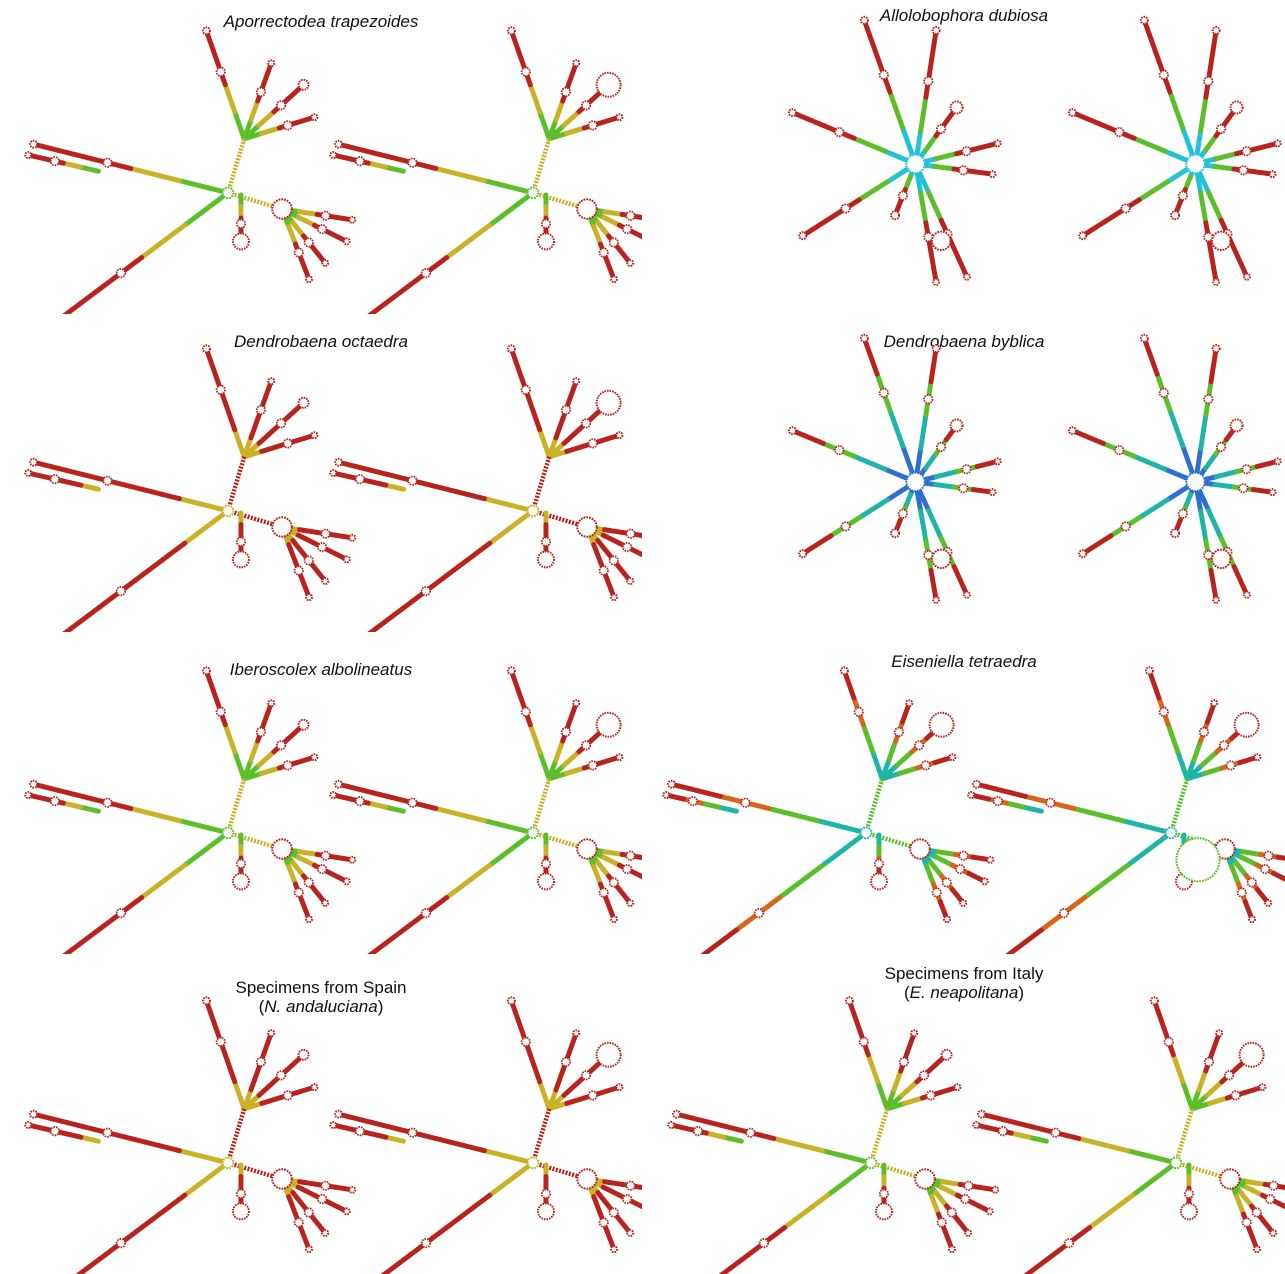 The width and height of the screenshot is (1285, 1274). I want to click on stem-right-b-hairpin, so click(346, 559).